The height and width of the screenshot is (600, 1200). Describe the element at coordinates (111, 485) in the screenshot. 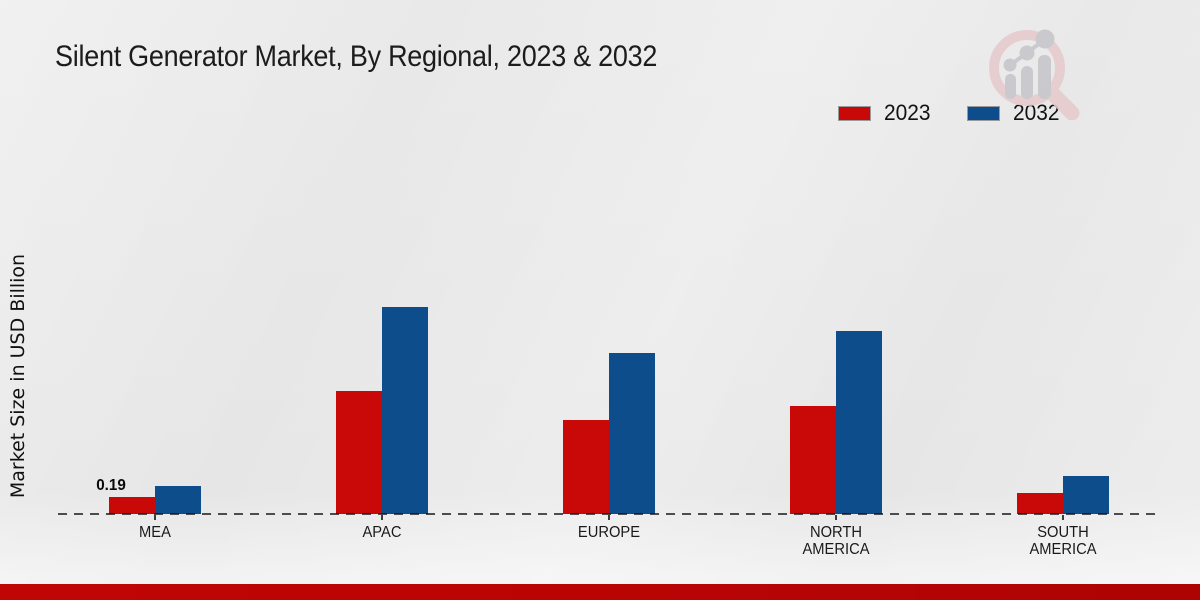

I see `data-label-mea-2023: 0.19` at that location.